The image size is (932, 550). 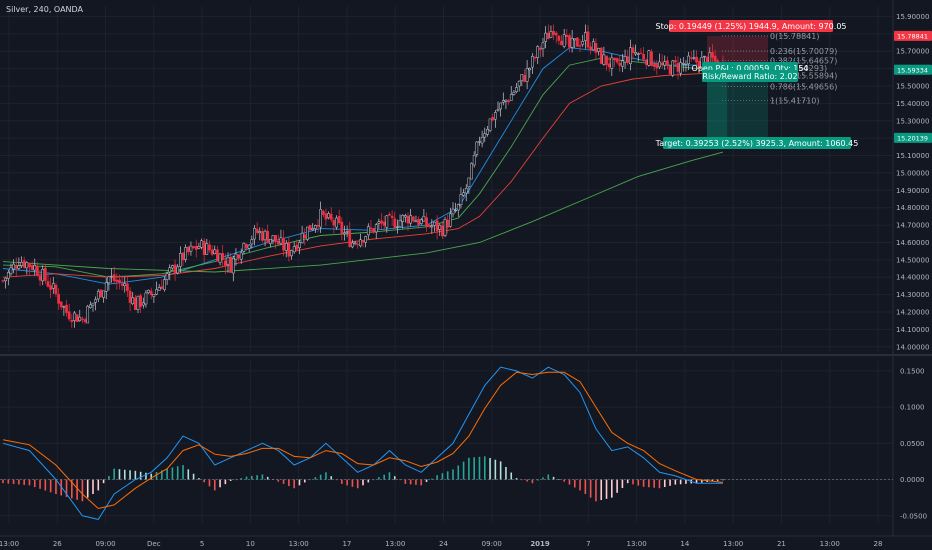 I want to click on time-tick: Dec, so click(x=154, y=544).